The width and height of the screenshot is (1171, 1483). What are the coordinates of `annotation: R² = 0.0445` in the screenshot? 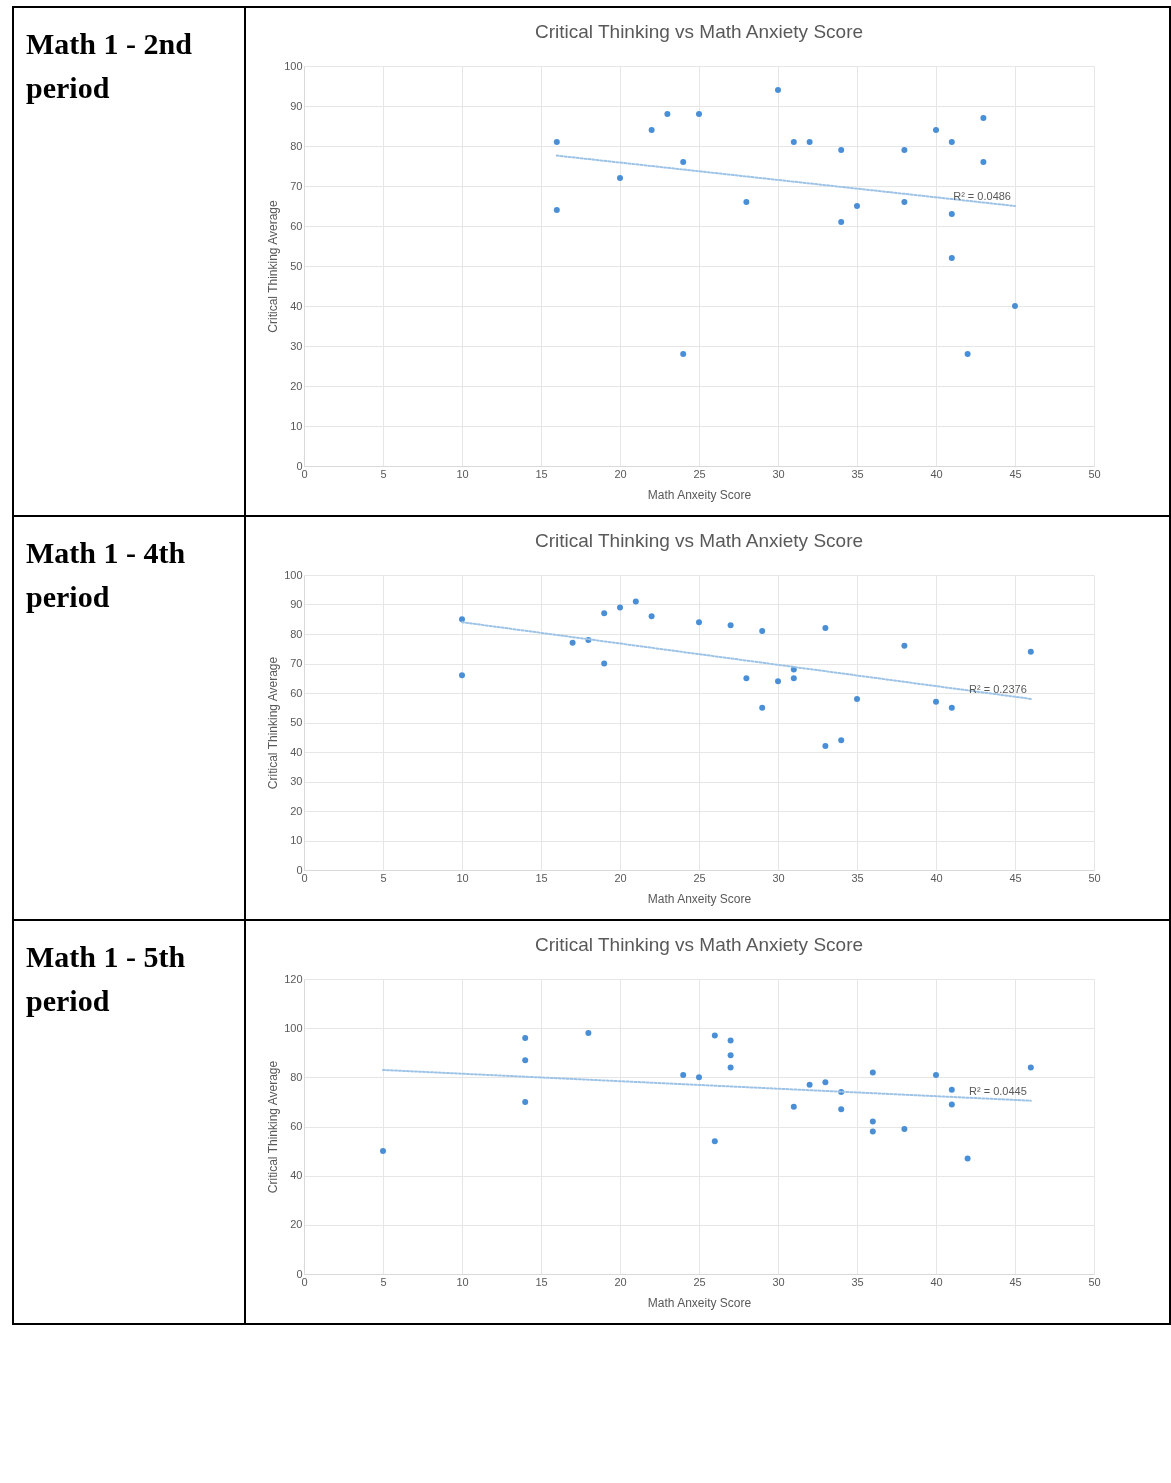 It's located at (998, 1090).